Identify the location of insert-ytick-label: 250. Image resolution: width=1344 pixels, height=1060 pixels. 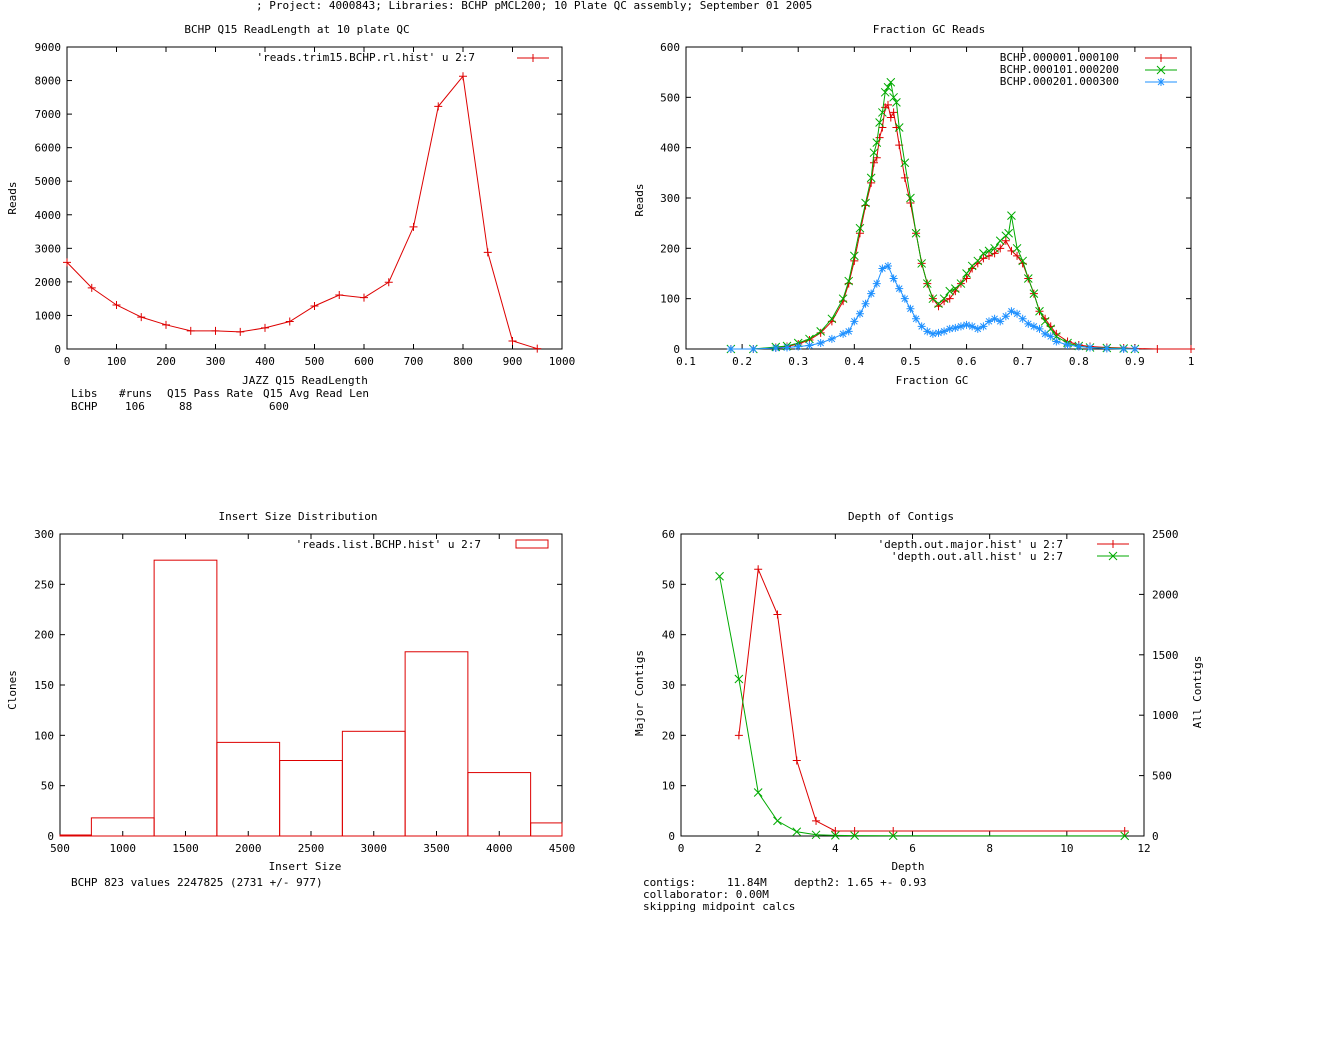
(44, 584).